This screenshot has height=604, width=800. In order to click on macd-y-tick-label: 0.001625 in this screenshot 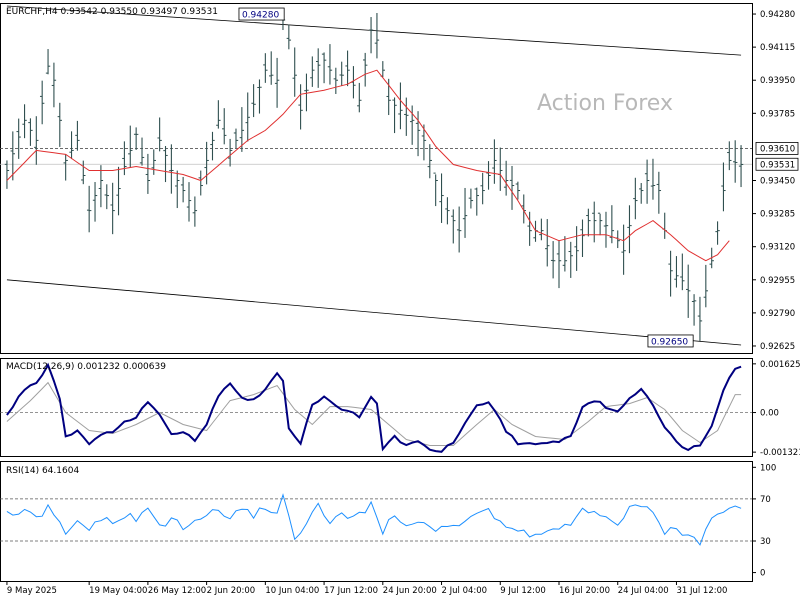, I will do `click(780, 365)`.